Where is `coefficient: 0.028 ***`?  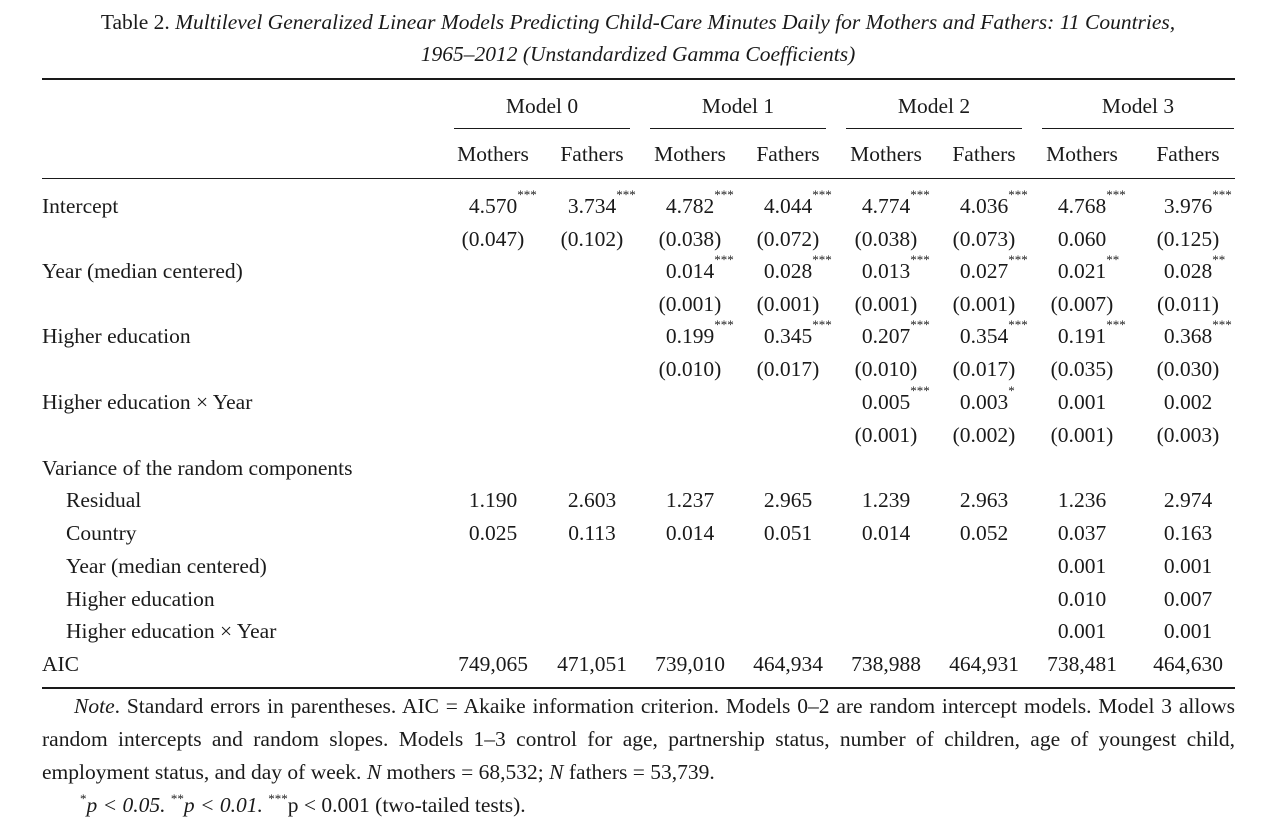 coefficient: 0.028 *** is located at coordinates (798, 268).